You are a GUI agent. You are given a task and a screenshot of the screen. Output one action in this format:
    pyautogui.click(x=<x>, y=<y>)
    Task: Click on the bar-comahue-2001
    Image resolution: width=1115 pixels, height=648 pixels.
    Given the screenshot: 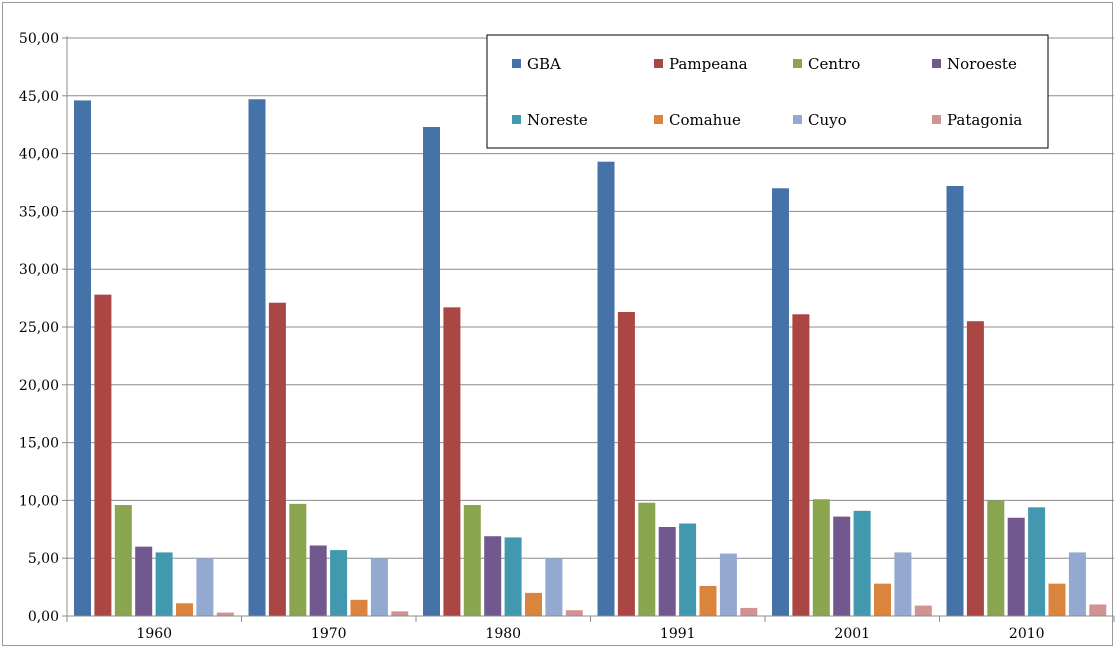 What is the action you would take?
    pyautogui.click(x=882, y=599)
    